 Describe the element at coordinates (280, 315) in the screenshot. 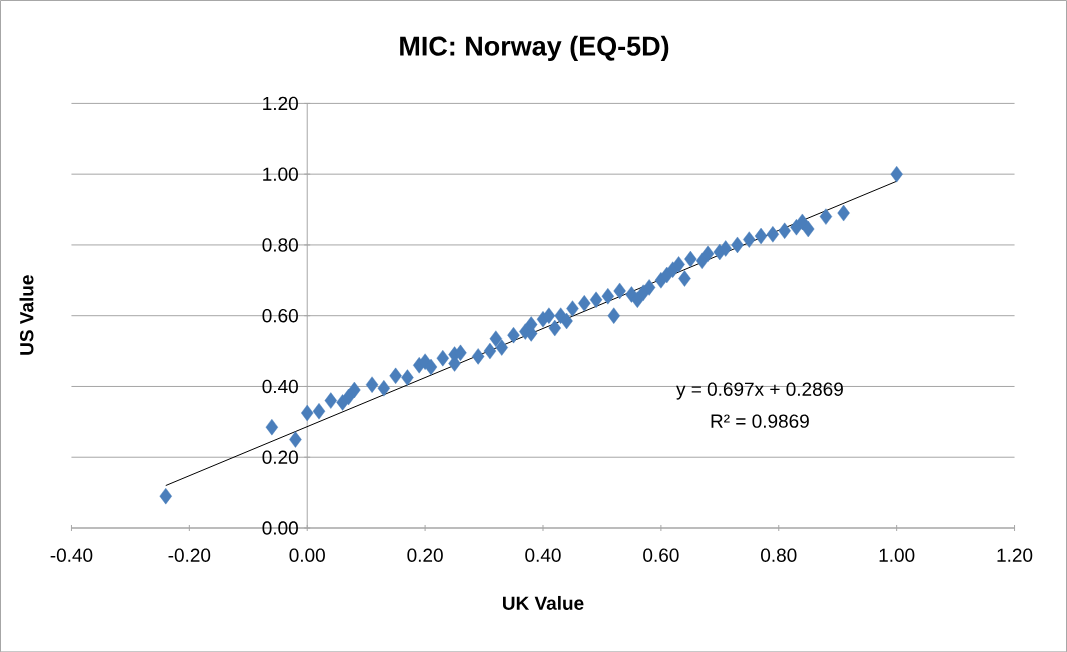

I see `y-tick-label: 0.60` at that location.